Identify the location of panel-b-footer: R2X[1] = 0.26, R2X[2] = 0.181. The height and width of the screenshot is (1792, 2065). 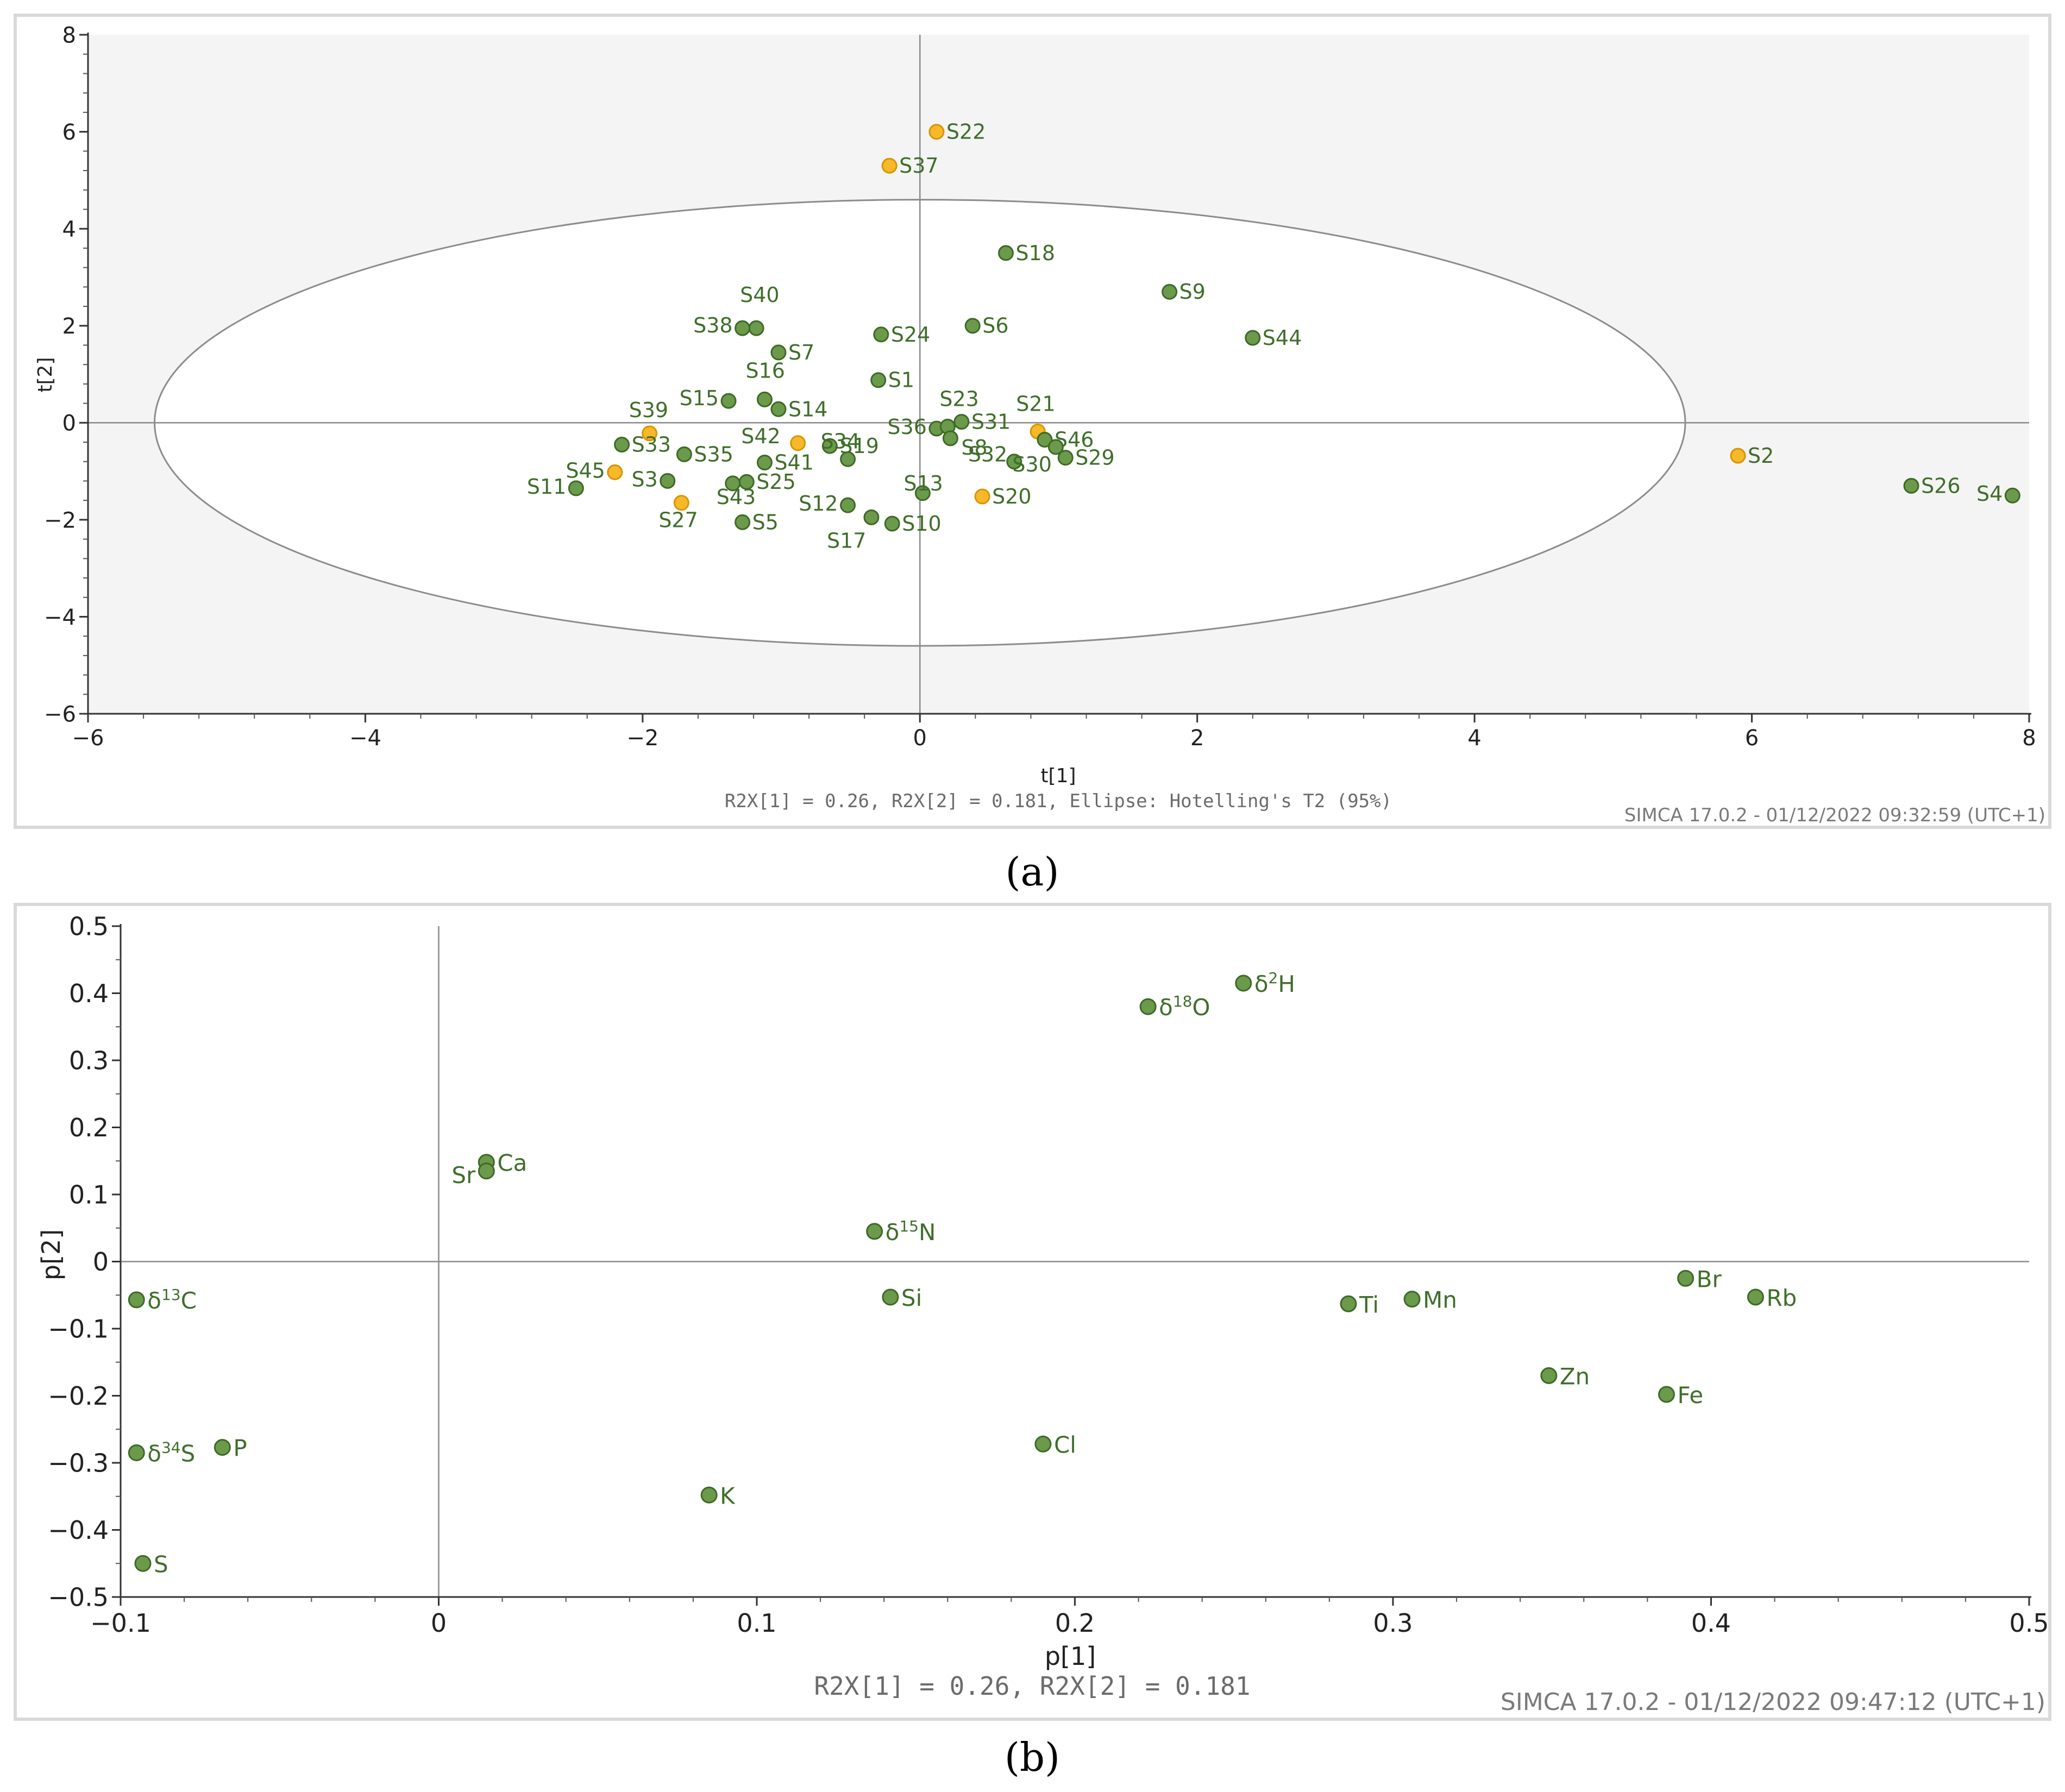
(1032, 1686).